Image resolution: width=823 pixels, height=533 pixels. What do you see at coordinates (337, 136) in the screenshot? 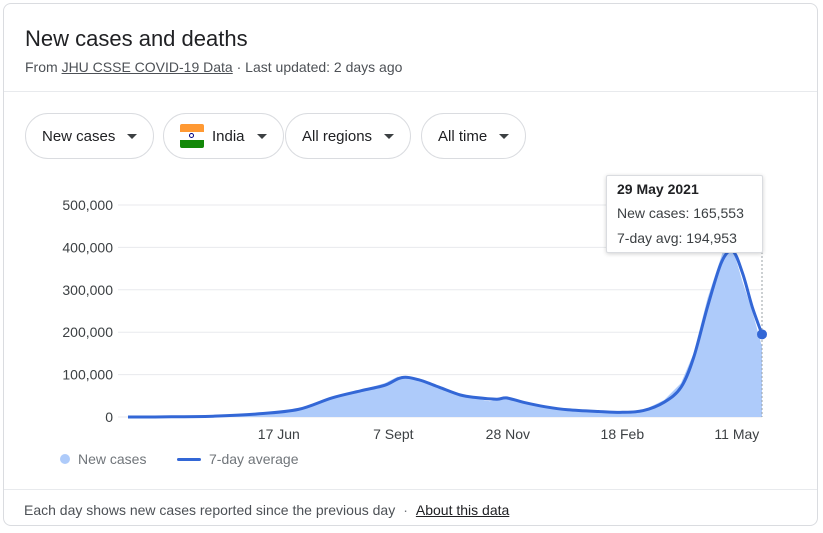
I see `region-dropdown-label: All regions` at bounding box center [337, 136].